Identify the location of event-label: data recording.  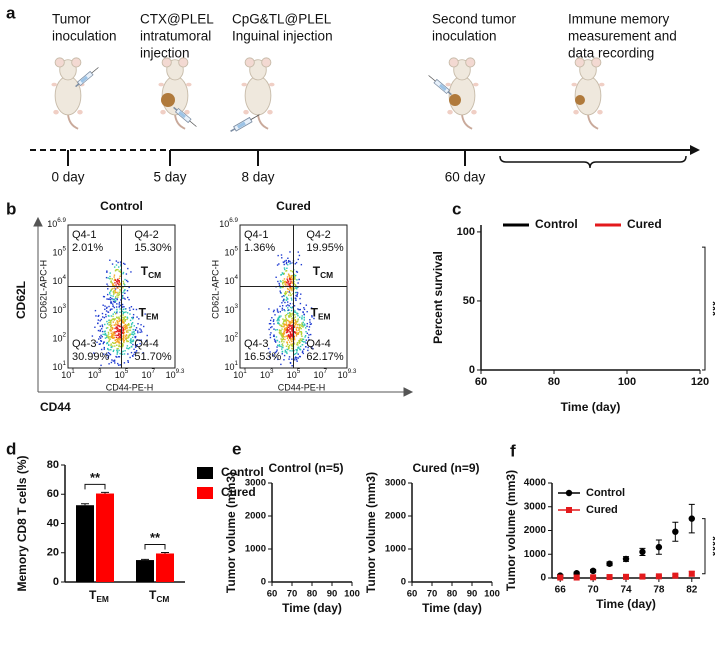
(611, 53).